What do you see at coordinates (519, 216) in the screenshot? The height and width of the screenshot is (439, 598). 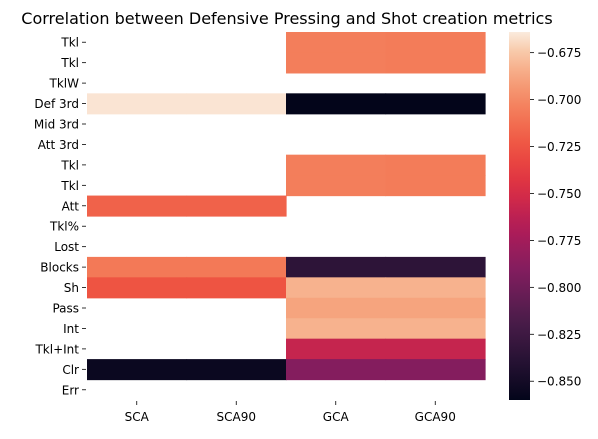 I see `colorbar` at bounding box center [519, 216].